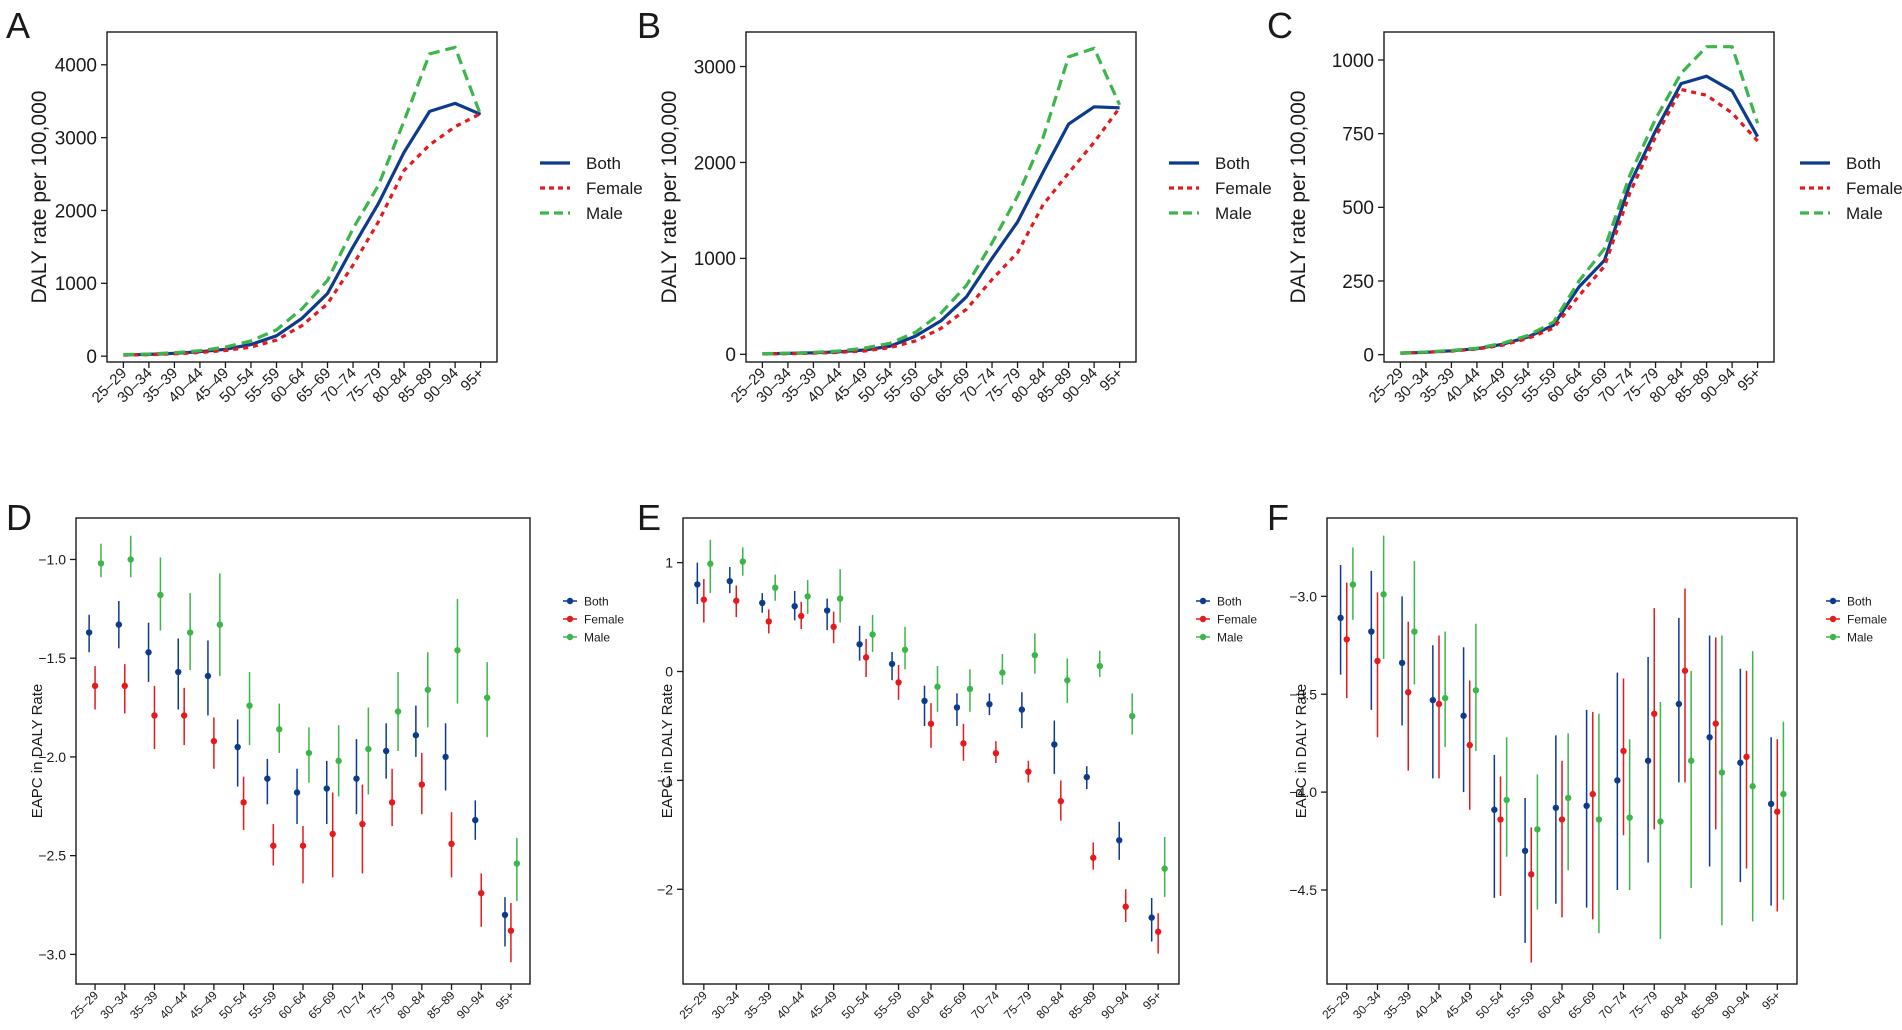  Describe the element at coordinates (263, 1005) in the screenshot. I see `x-tick-label-d: 55–59` at that location.